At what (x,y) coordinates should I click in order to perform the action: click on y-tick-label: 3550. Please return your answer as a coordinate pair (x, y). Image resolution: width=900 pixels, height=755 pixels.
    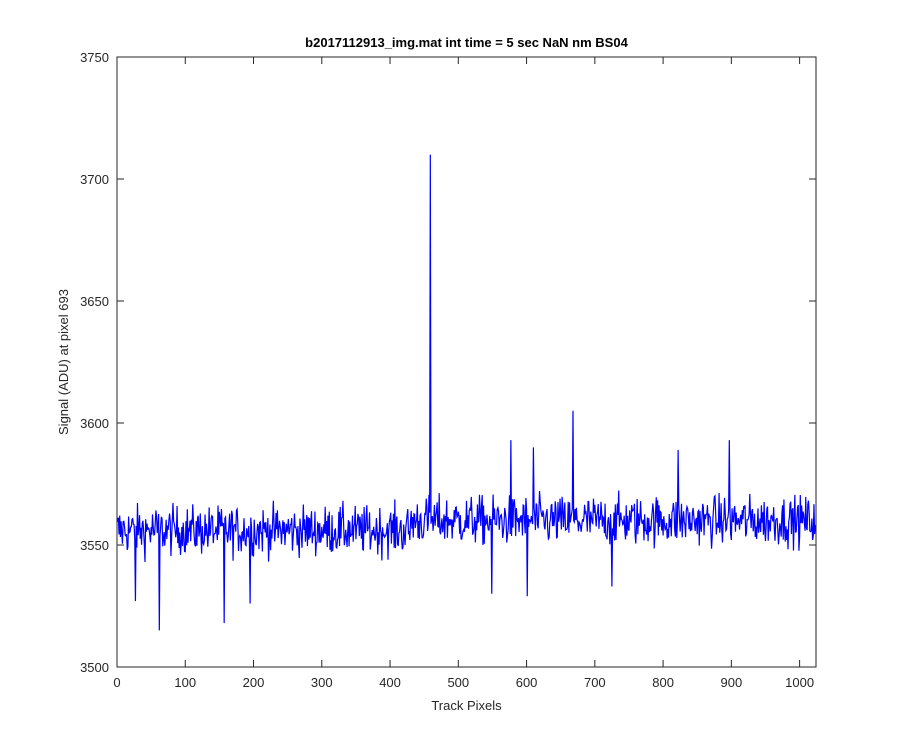
    Looking at the image, I should click on (94, 545).